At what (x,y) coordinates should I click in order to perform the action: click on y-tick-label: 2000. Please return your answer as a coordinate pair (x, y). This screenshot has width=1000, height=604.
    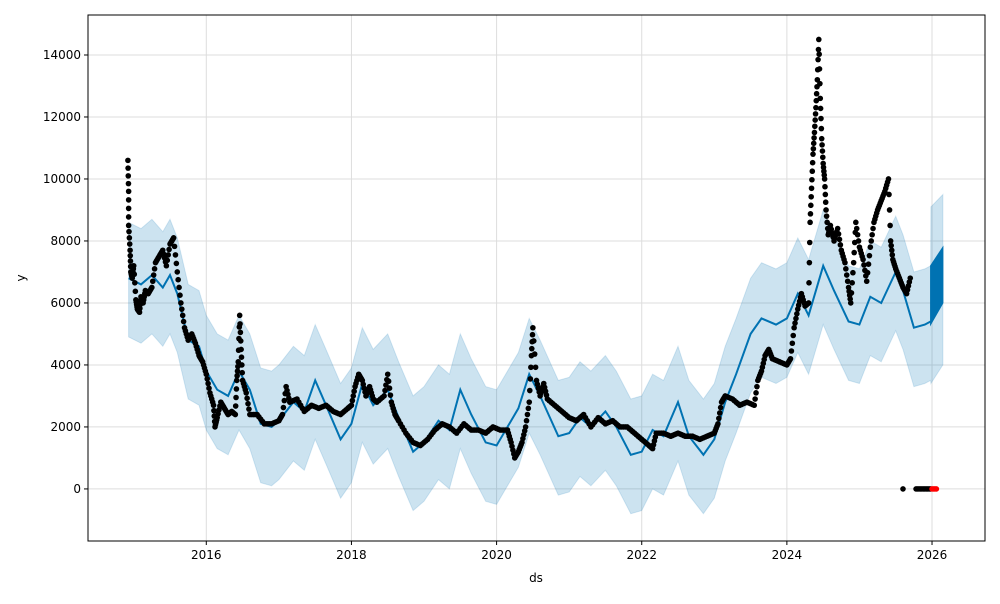
    Looking at the image, I should click on (65, 427).